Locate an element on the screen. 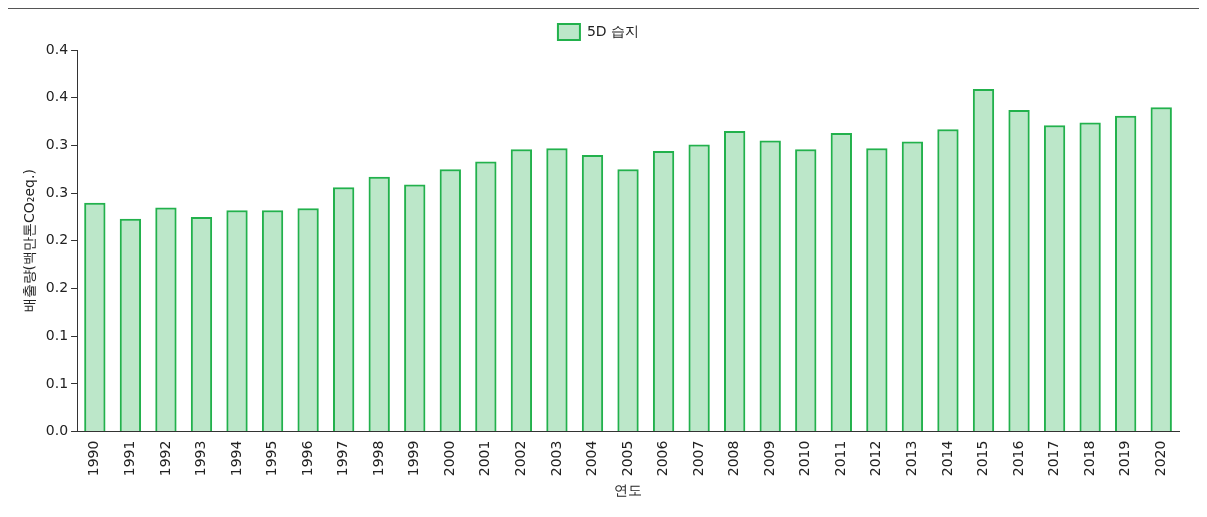  x-tick-label: 2014 is located at coordinates (946, 458).